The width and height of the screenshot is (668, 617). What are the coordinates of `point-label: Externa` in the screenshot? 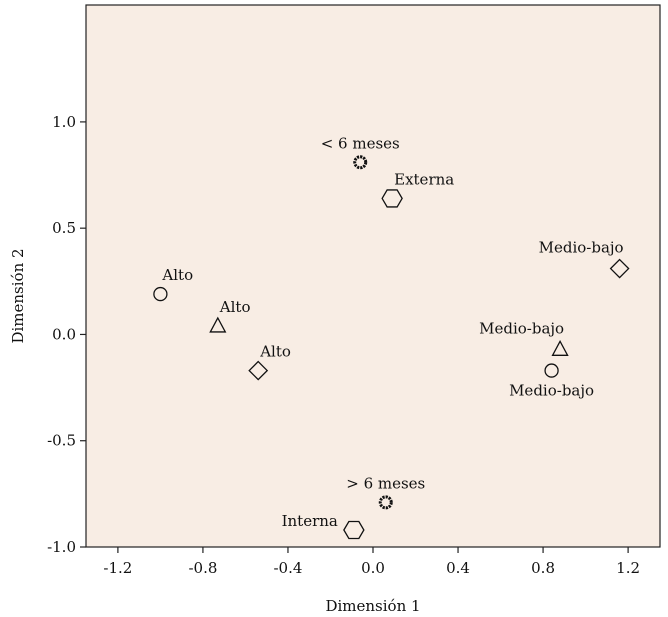 It's located at (424, 179).